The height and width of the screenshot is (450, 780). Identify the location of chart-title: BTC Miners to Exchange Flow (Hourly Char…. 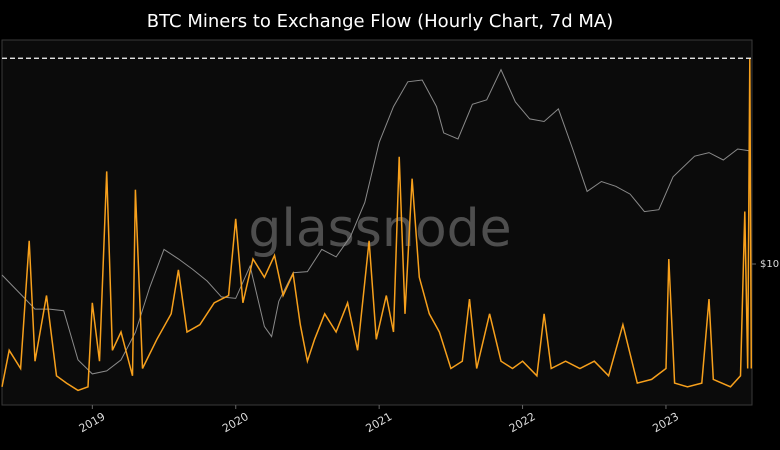
(380, 21).